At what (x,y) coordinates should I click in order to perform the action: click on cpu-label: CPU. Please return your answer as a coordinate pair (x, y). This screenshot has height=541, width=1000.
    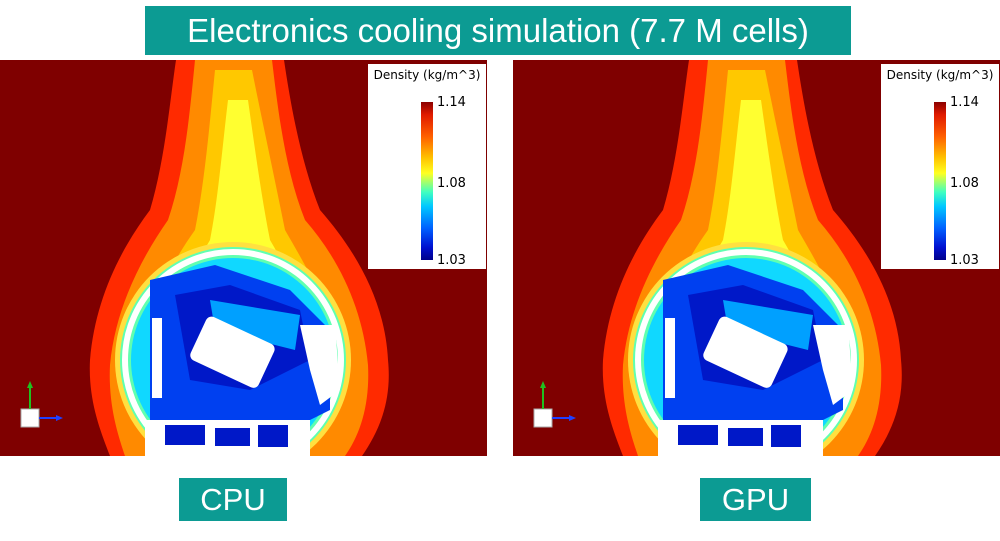
    Looking at the image, I should click on (233, 499).